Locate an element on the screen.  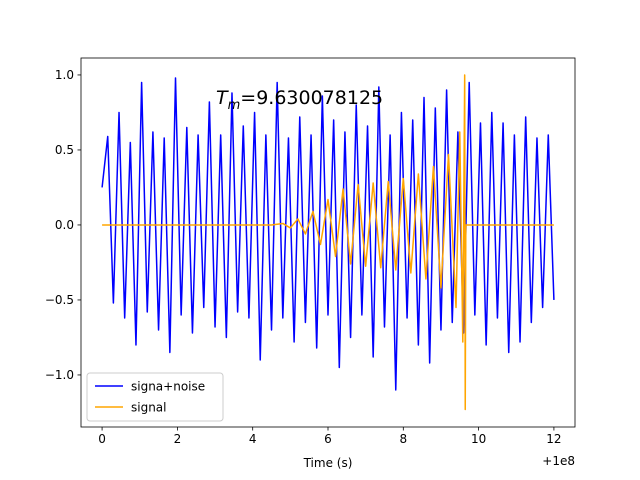
annotation-subscript: m is located at coordinates (234, 105).